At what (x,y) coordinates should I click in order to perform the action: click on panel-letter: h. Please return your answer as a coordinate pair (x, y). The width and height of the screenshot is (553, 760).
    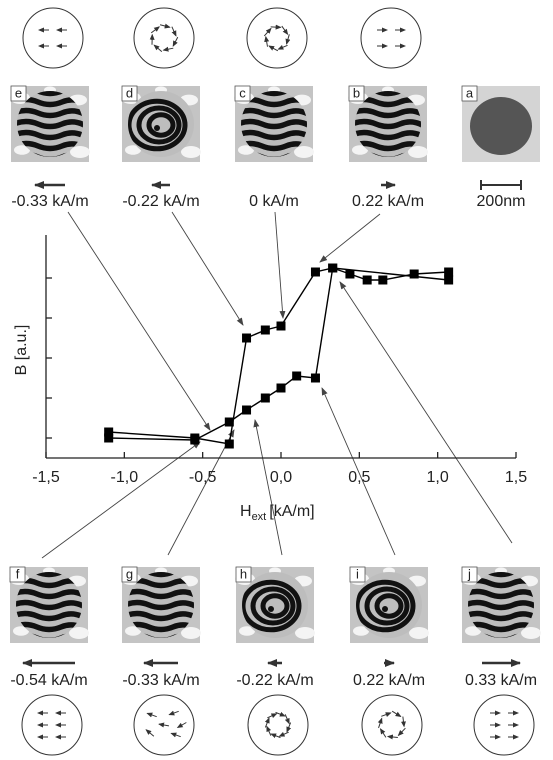
    Looking at the image, I should click on (243, 573).